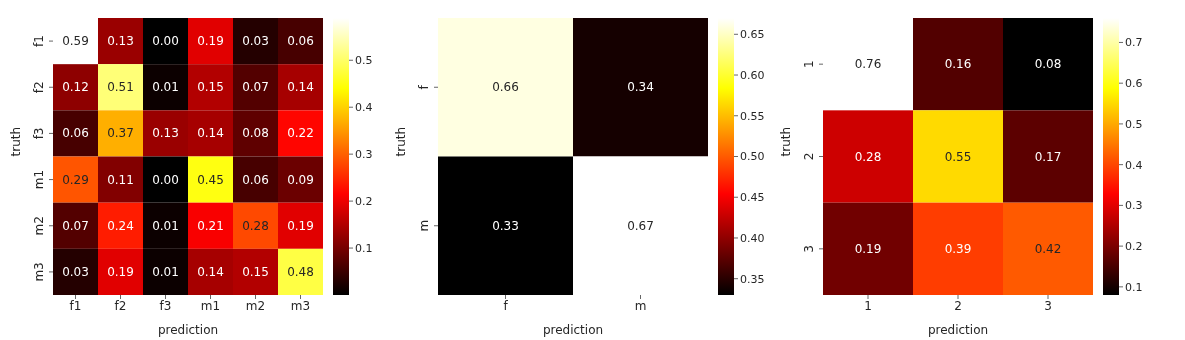  What do you see at coordinates (120, 87) in the screenshot?
I see `data-label: 0.51` at bounding box center [120, 87].